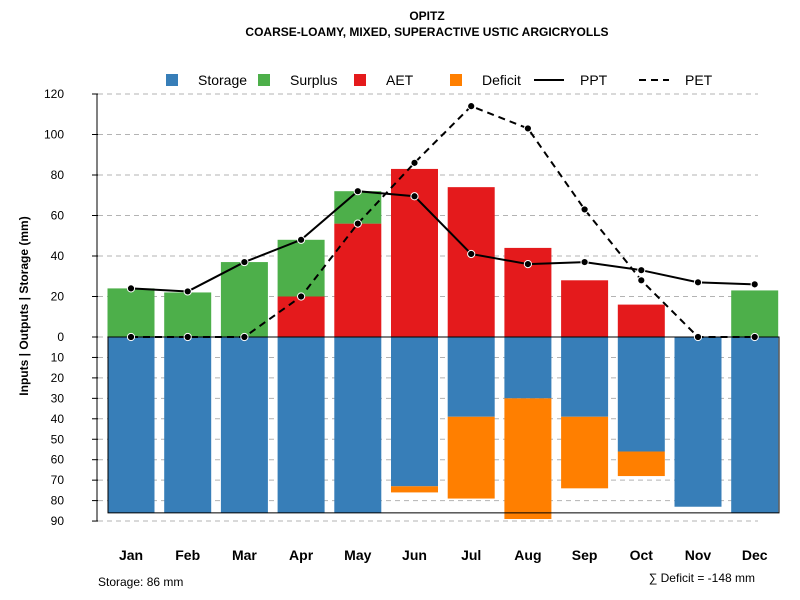 Image resolution: width=800 pixels, height=600 pixels. Describe the element at coordinates (642, 555) in the screenshot. I see `month-label: Oct` at that location.